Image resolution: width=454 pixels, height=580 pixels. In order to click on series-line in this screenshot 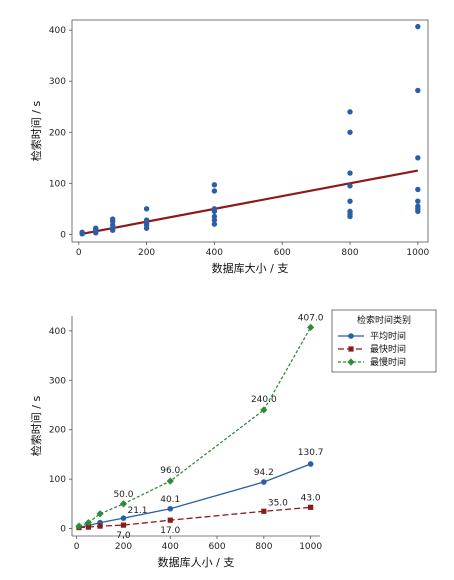, I will do `click(194, 517)`.